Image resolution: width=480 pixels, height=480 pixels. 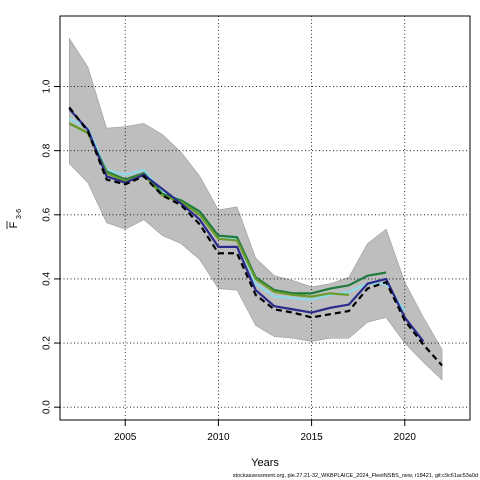 What do you see at coordinates (19, 214) in the screenshot?
I see `y-axis-title-subscript: 3-6` at bounding box center [19, 214].